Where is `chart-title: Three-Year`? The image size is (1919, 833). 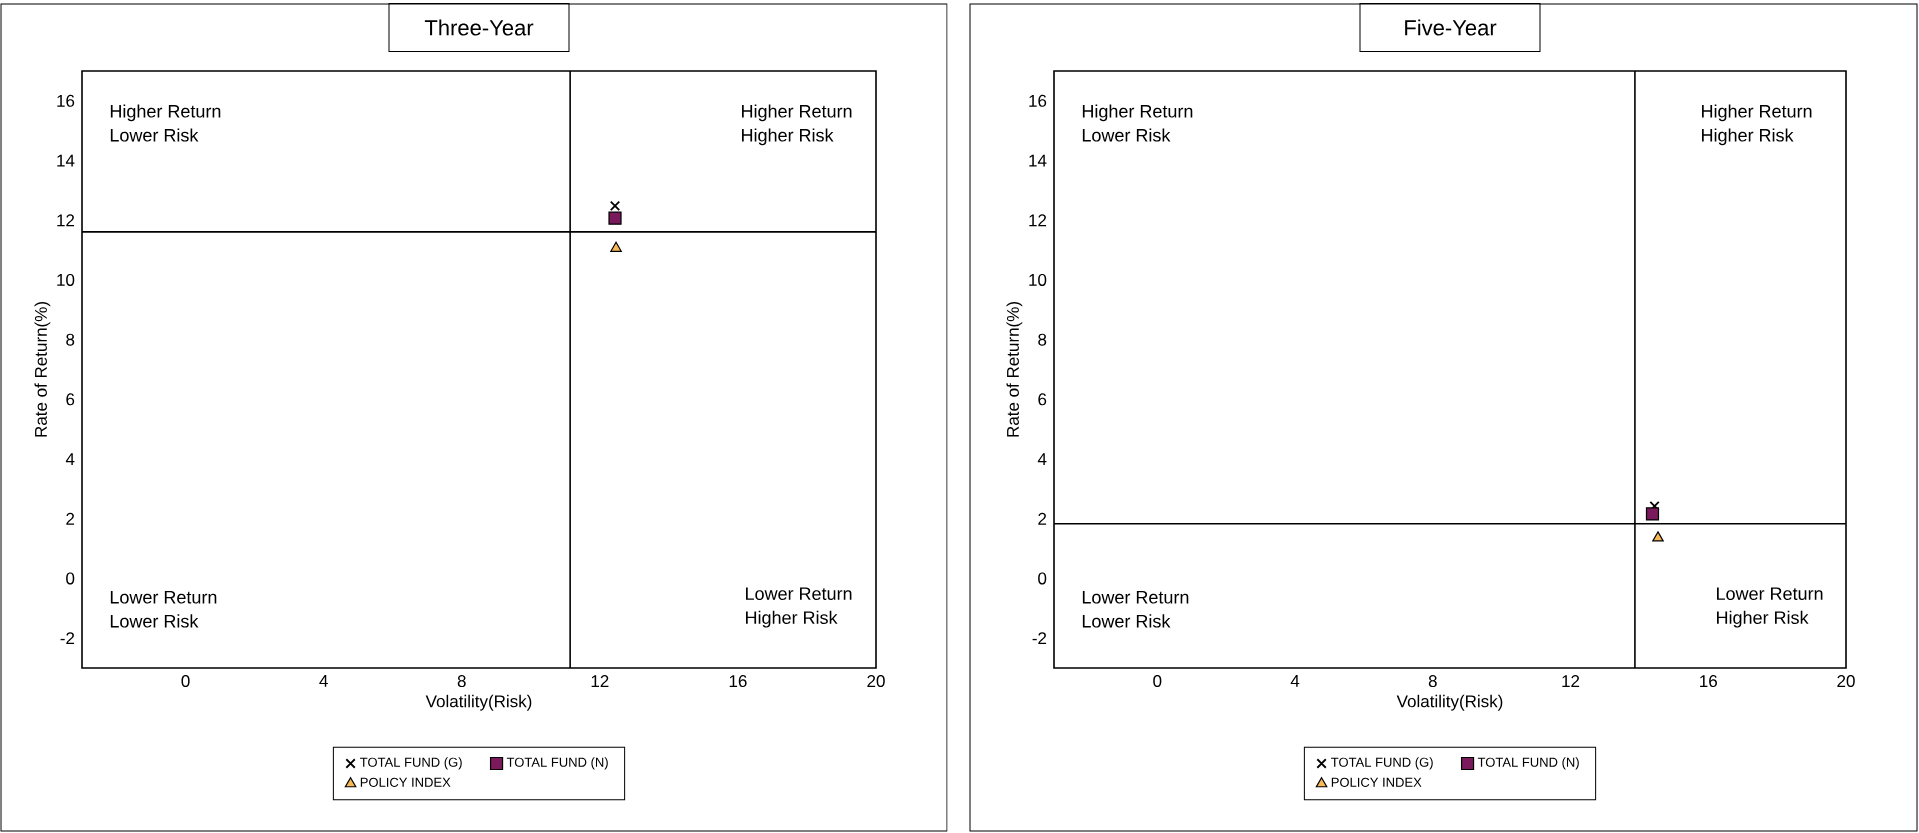
chart-title: Three-Year is located at coordinates (479, 27).